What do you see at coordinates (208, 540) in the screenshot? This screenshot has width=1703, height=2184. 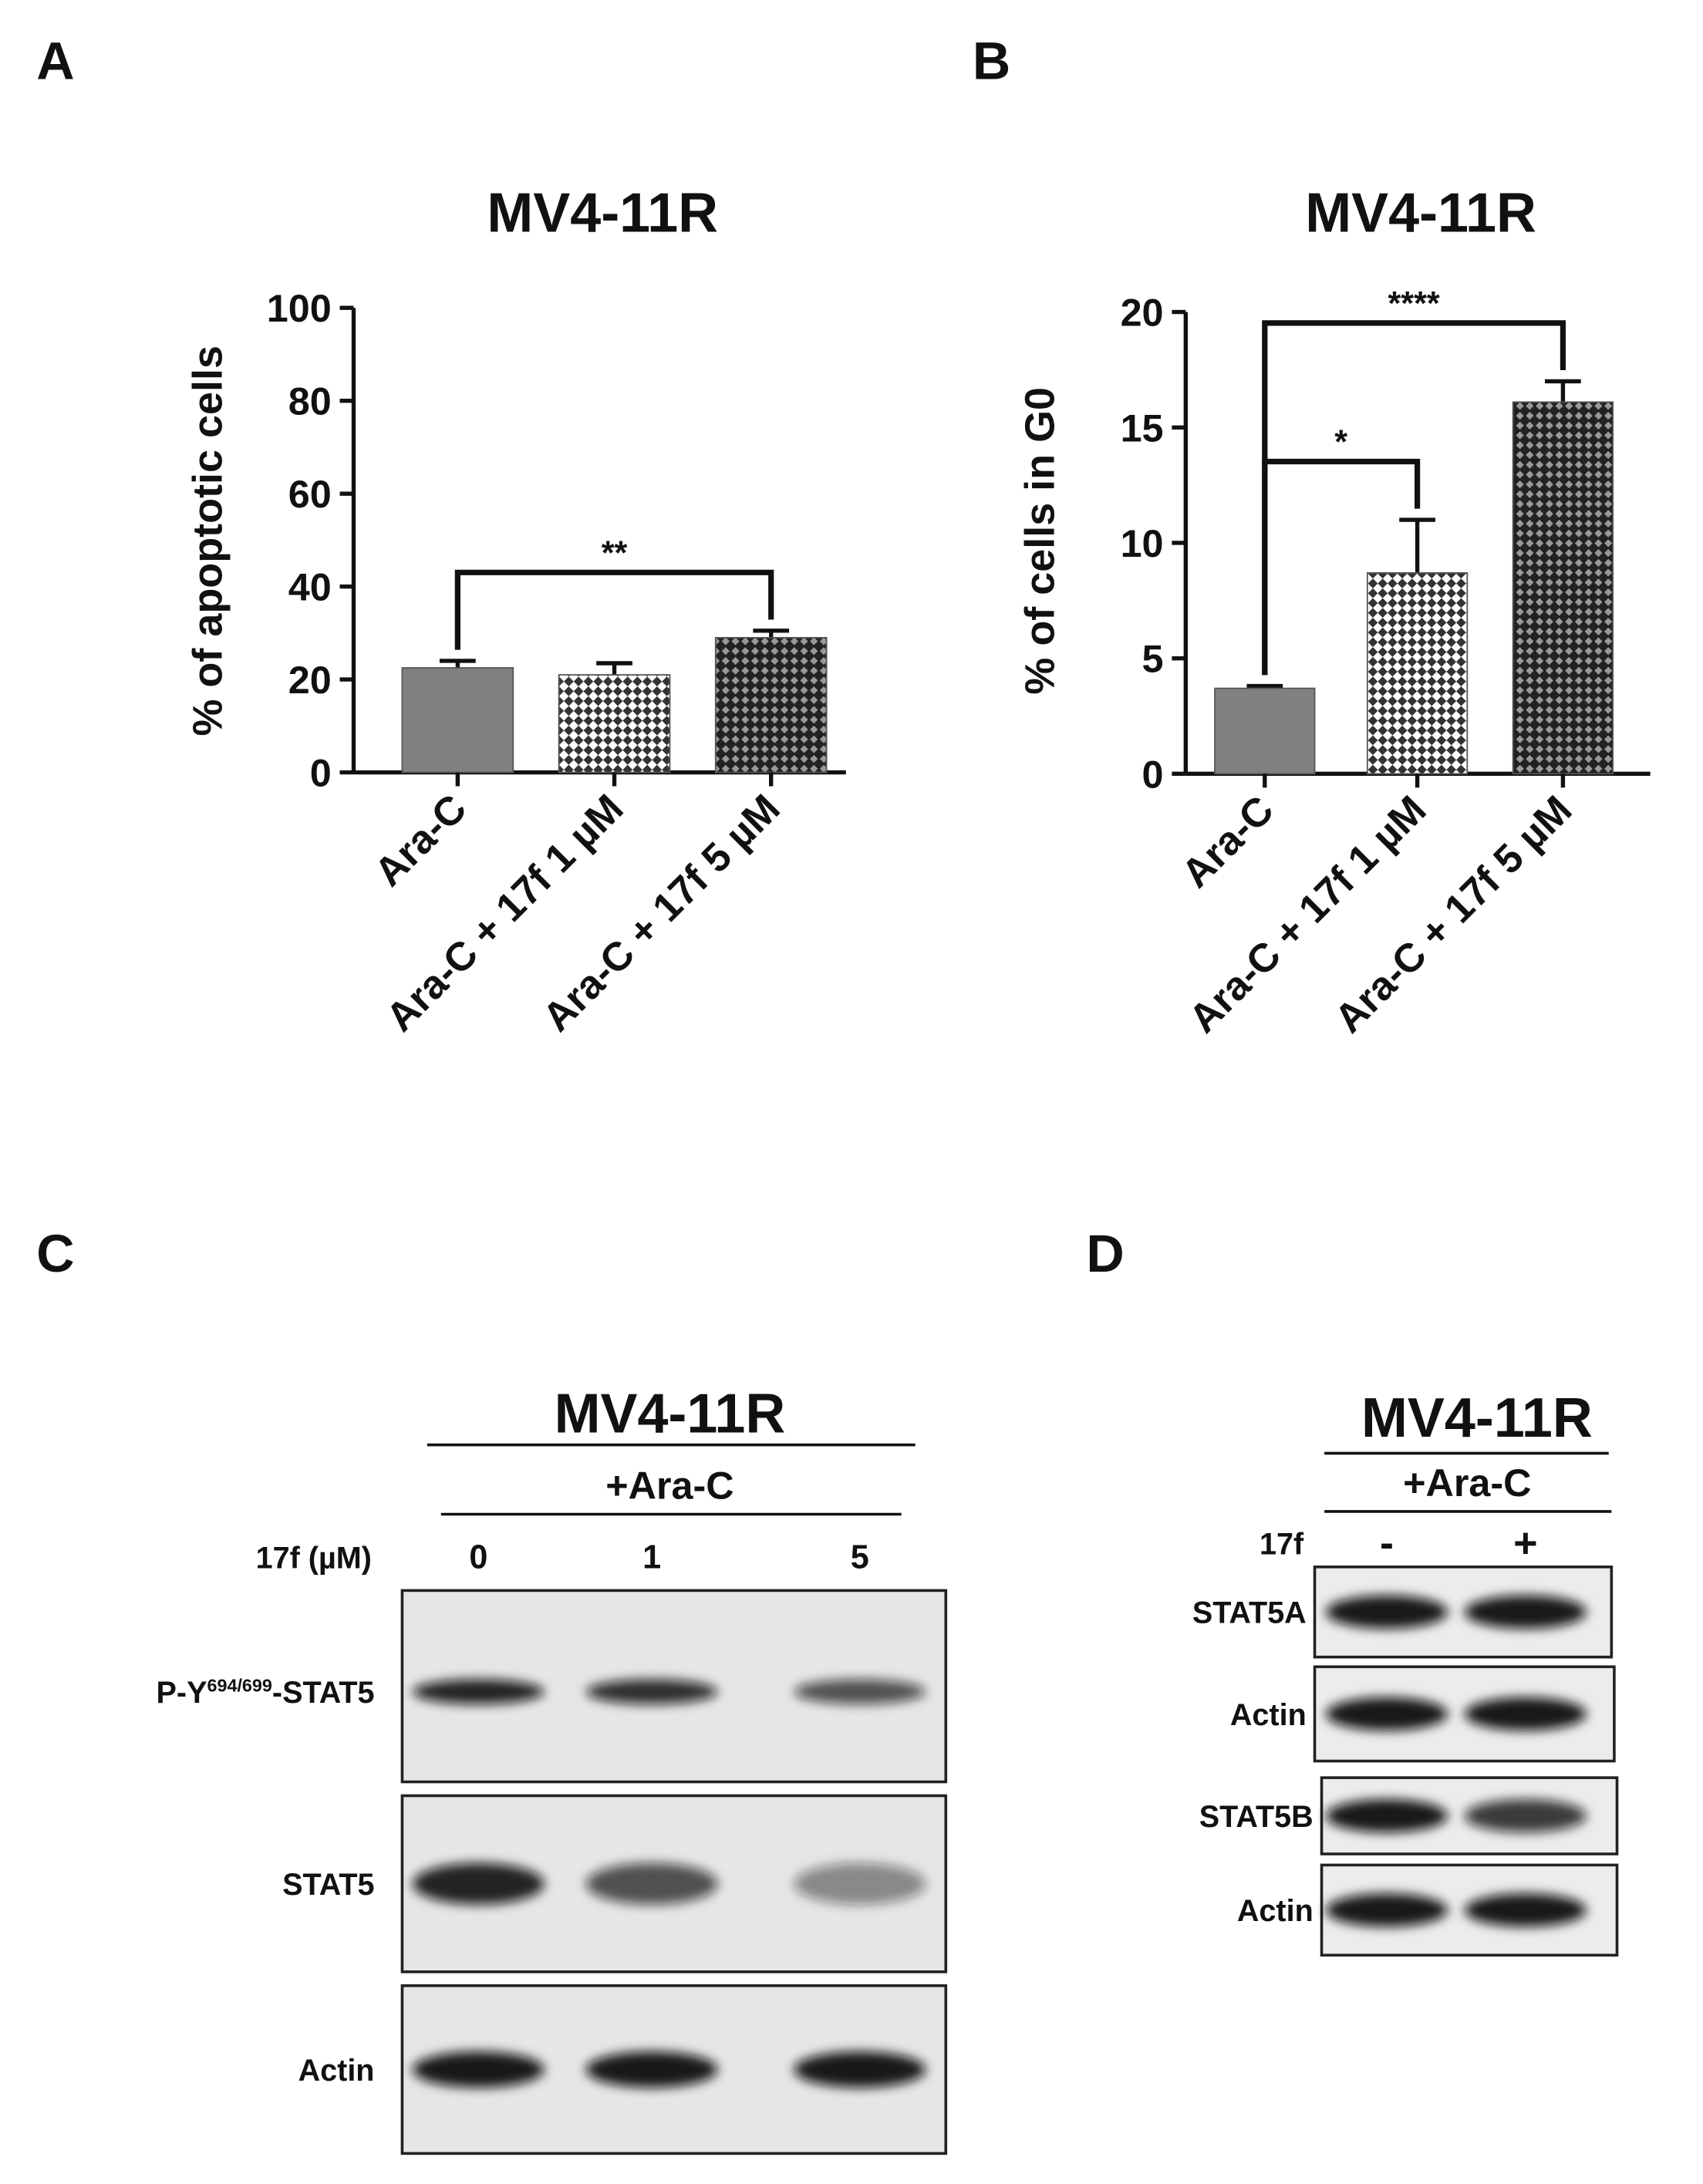 I see `y-axis-label: % of apoptotic cells` at bounding box center [208, 540].